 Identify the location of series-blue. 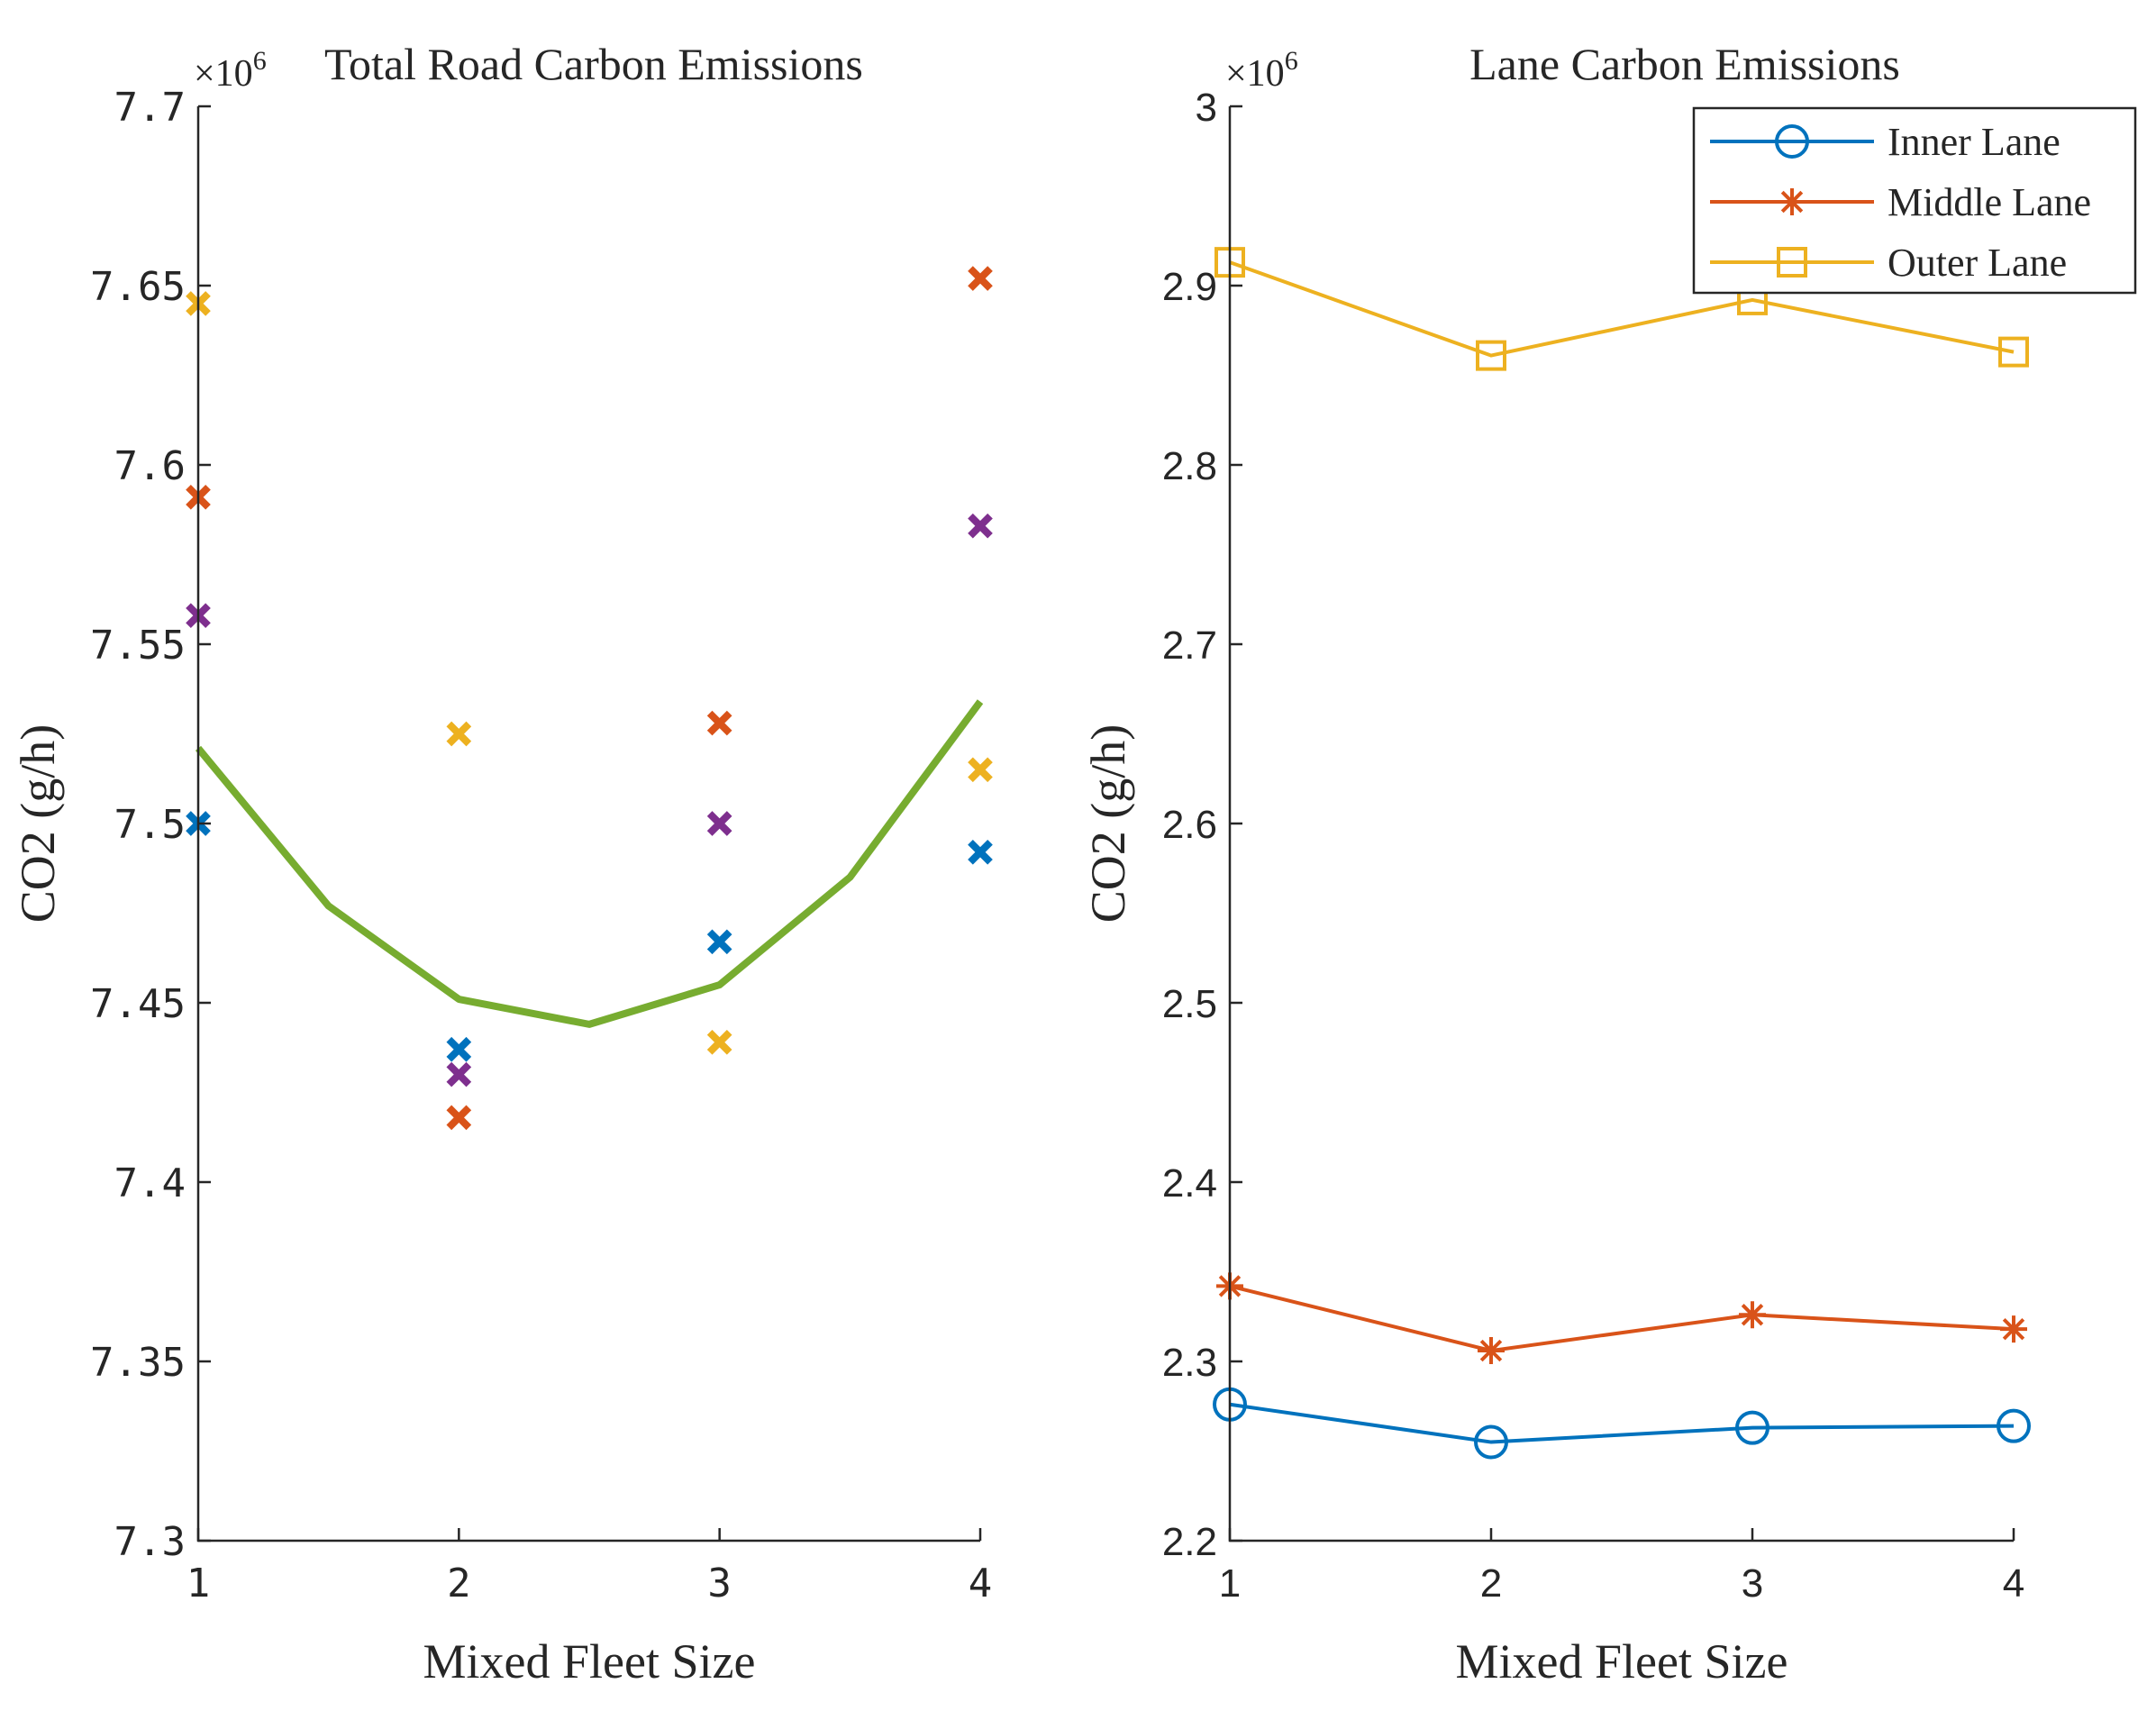
(589, 937).